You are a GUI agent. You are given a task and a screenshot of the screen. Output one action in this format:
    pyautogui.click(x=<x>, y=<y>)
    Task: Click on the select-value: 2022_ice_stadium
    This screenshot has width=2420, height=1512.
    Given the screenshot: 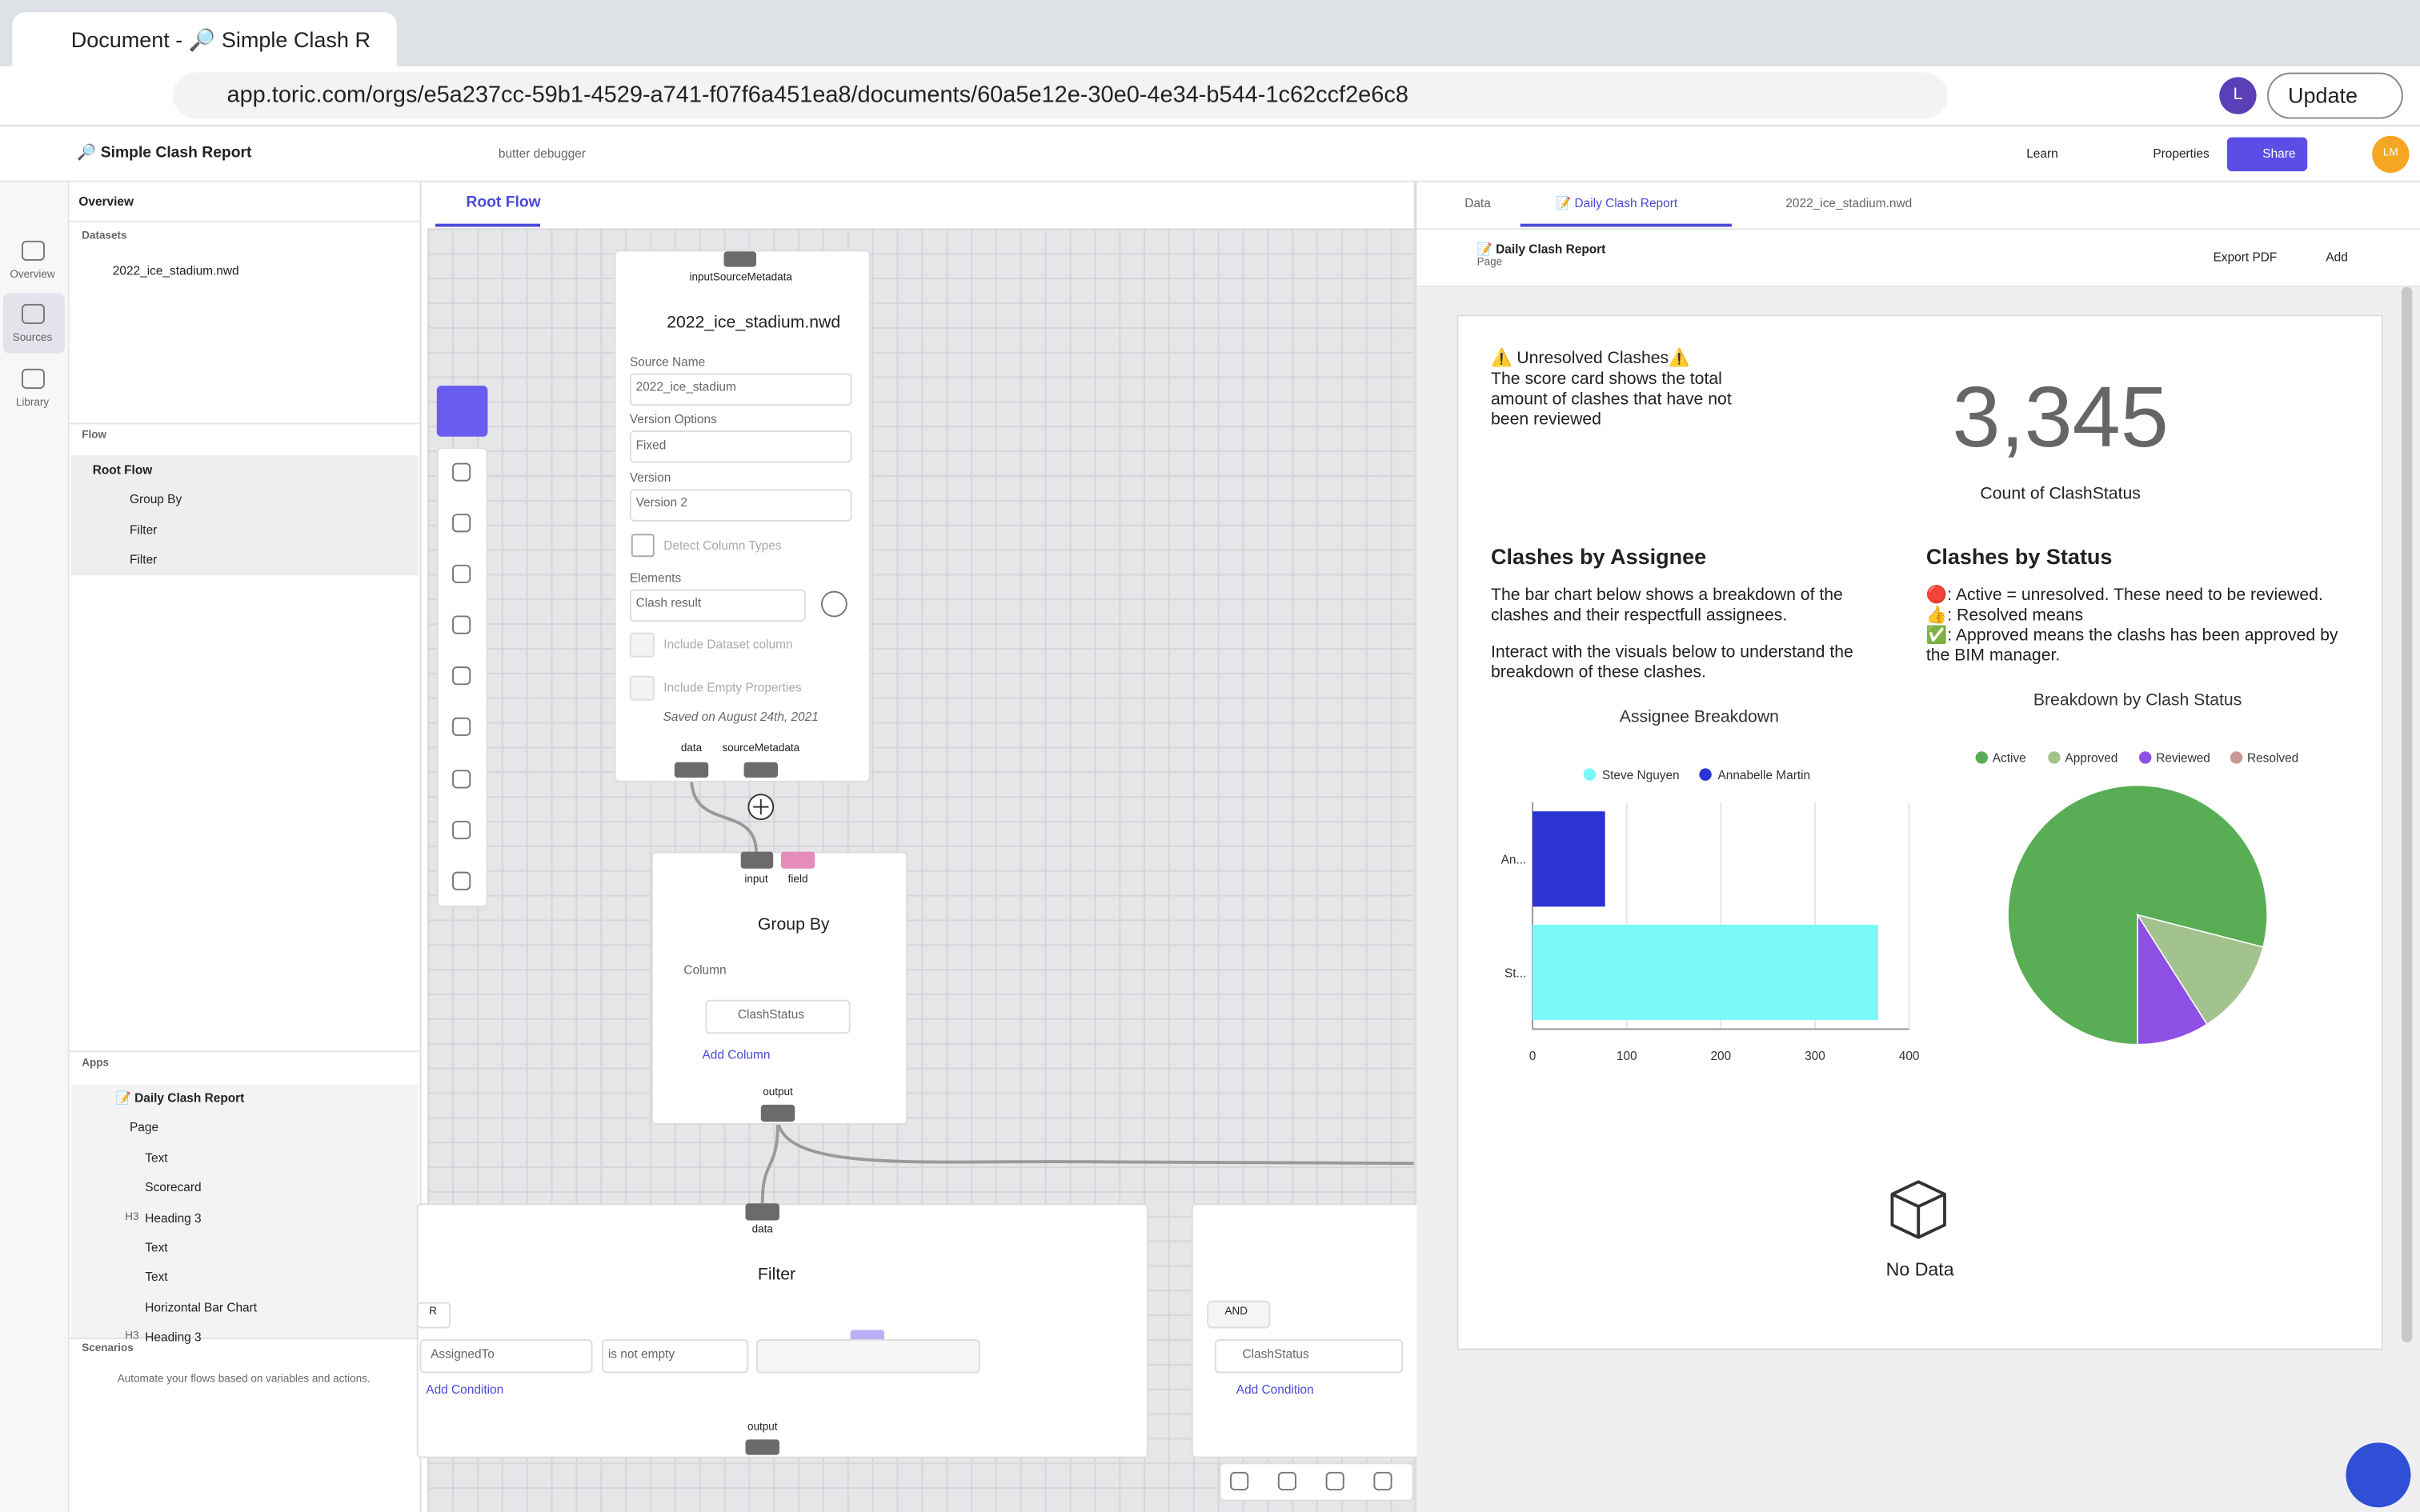 What is the action you would take?
    pyautogui.click(x=685, y=386)
    